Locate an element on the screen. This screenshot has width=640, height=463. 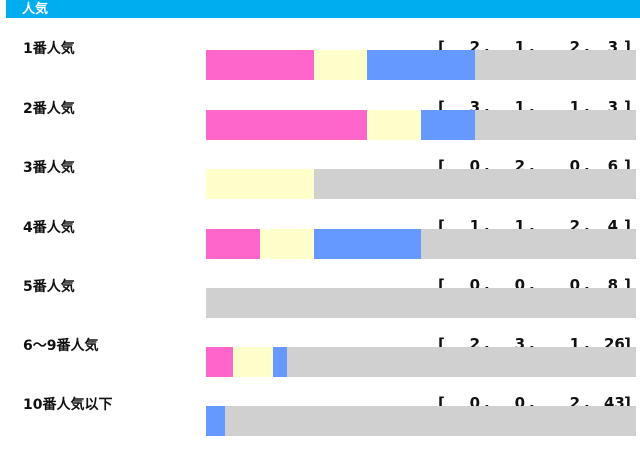
category-label: 6～9番人気 is located at coordinates (61, 346).